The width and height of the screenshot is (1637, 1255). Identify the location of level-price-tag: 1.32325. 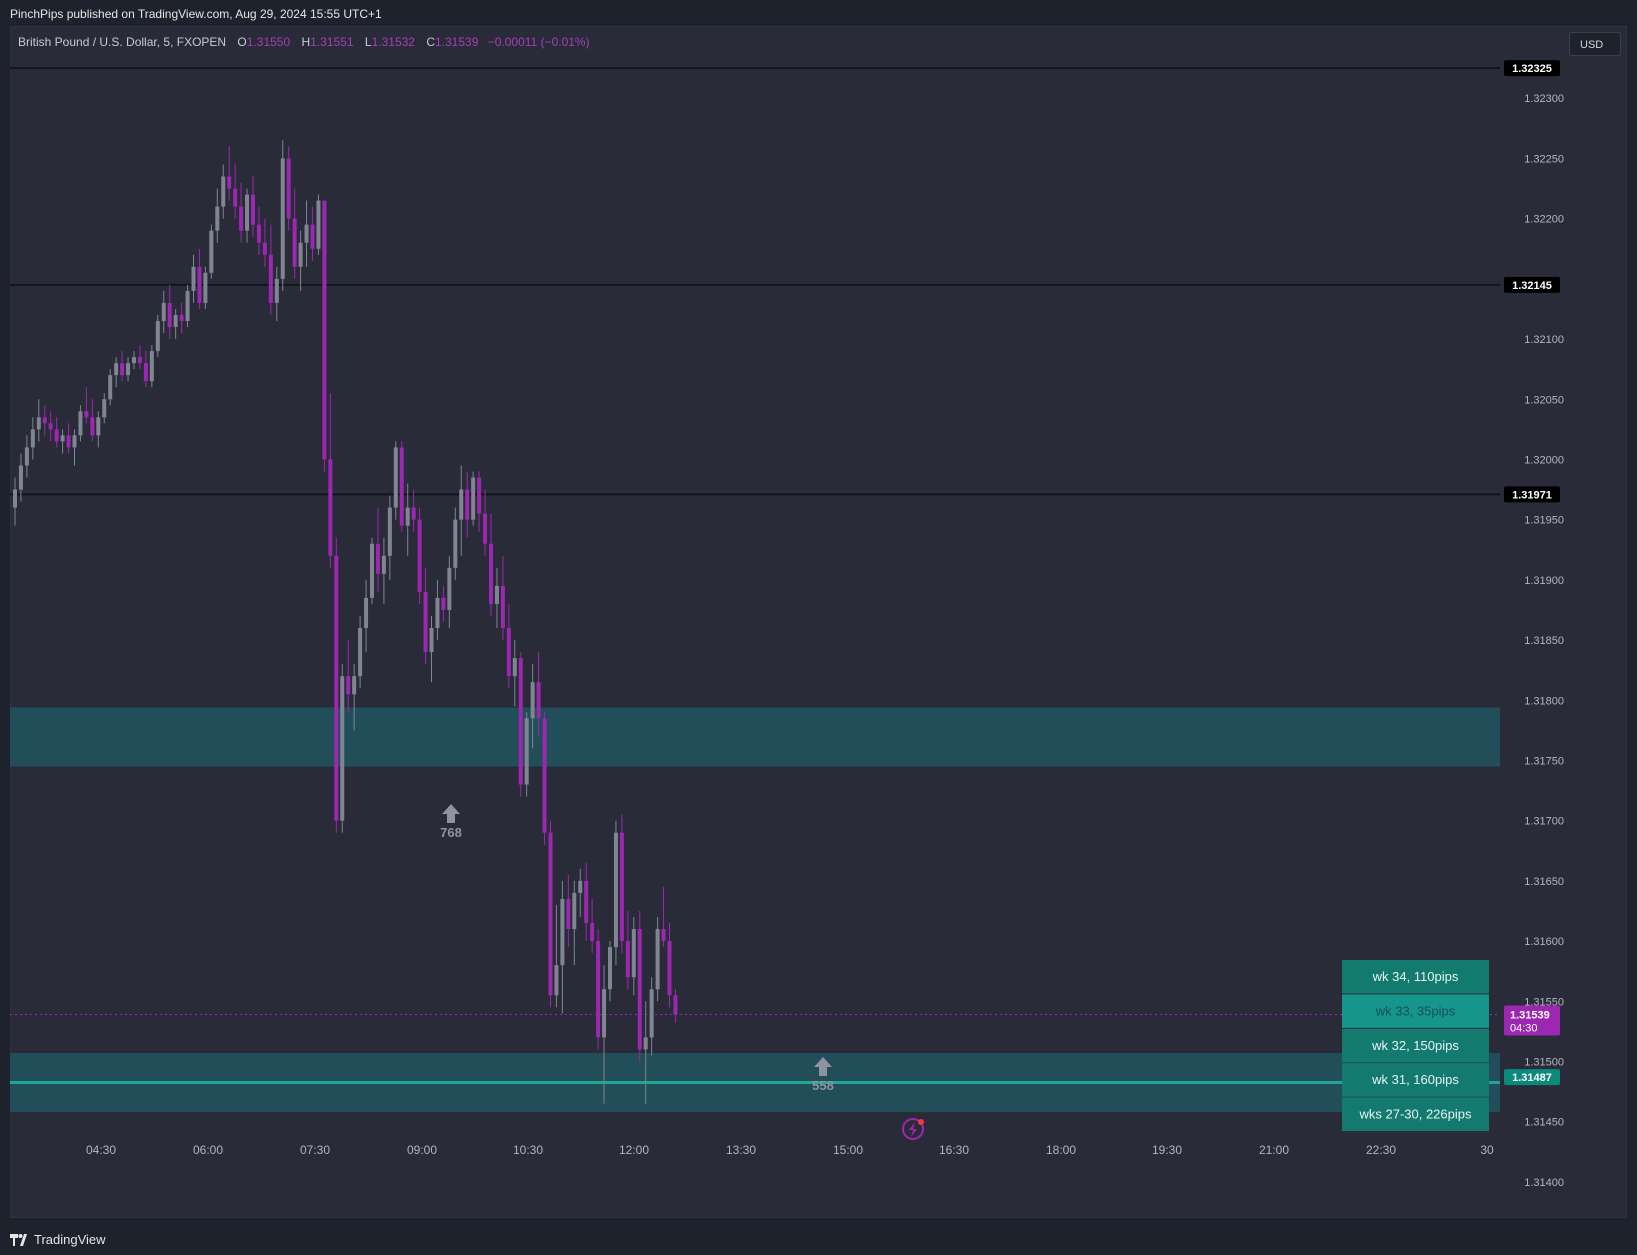
(1532, 68).